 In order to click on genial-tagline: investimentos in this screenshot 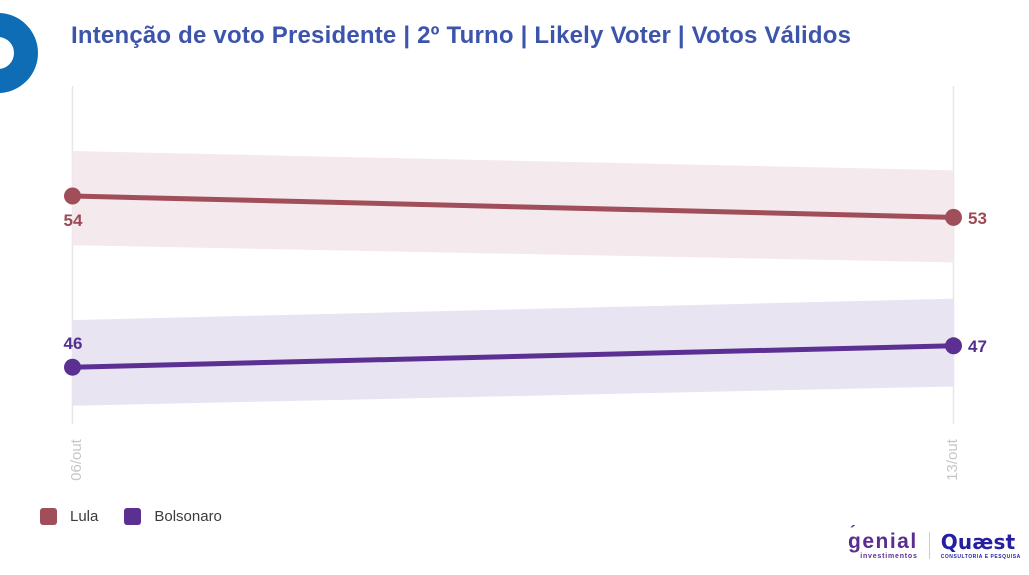, I will do `click(889, 556)`.